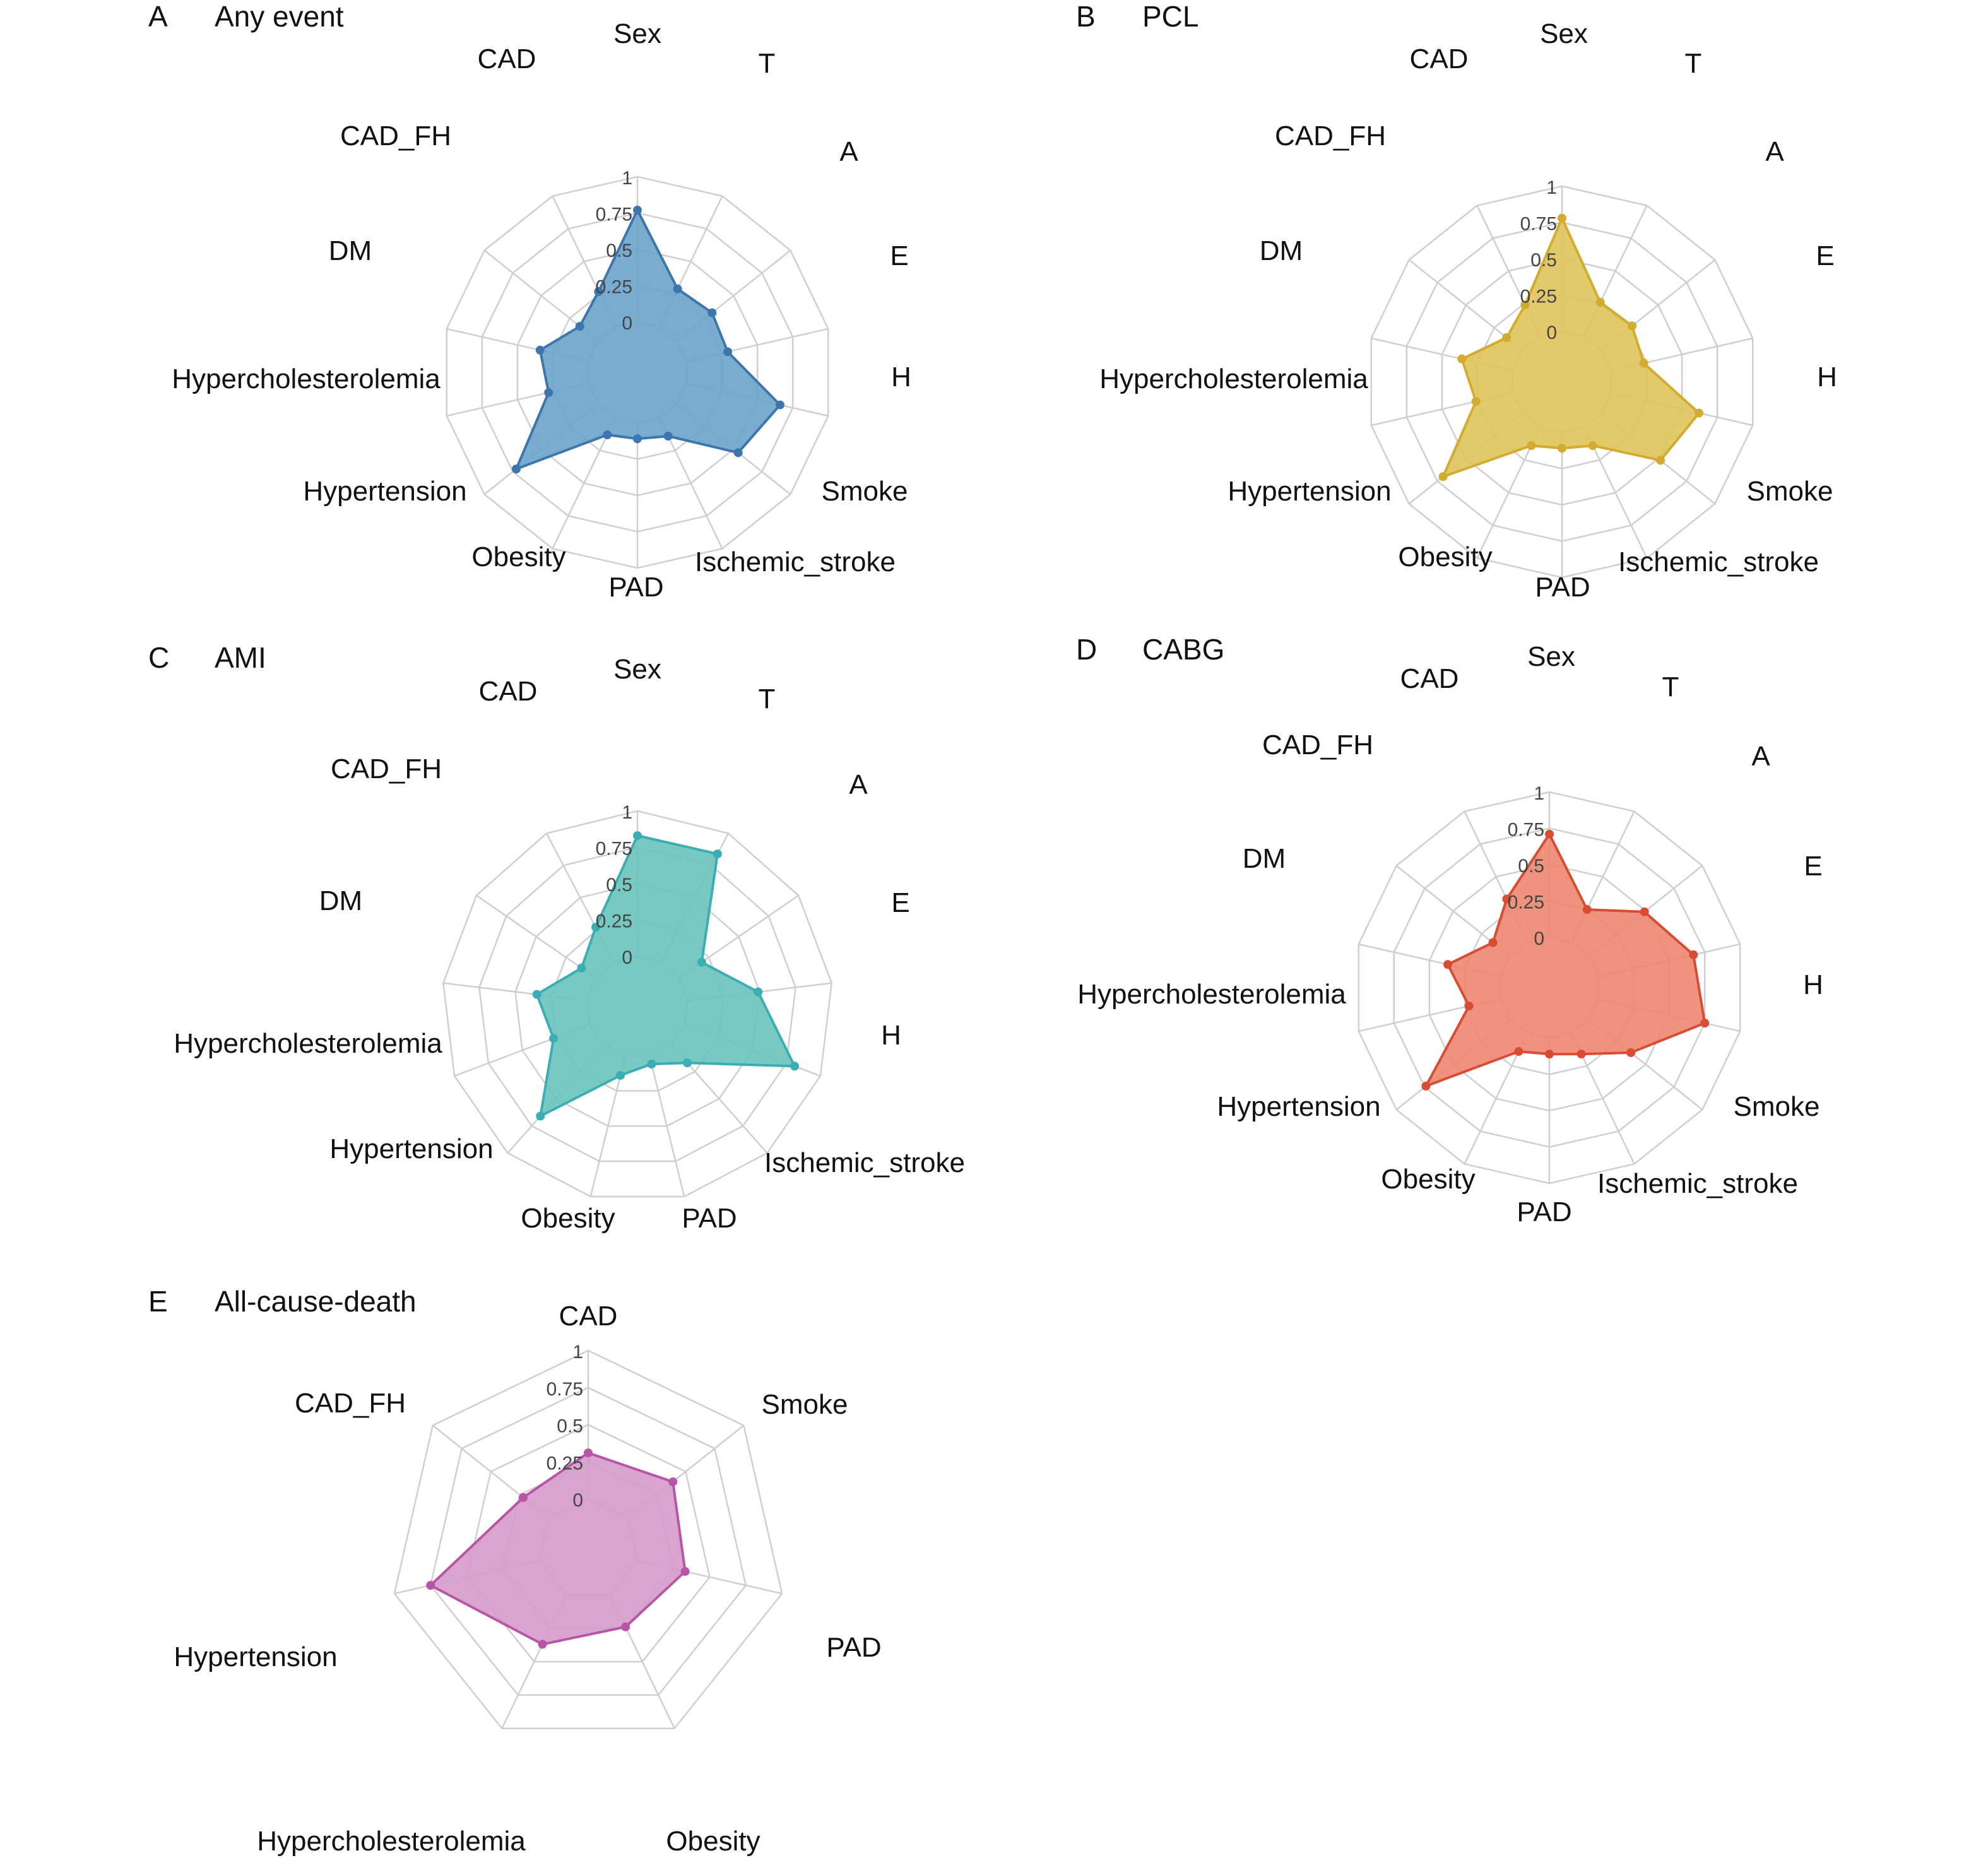 Image resolution: width=1988 pixels, height=1863 pixels. Describe the element at coordinates (1551, 656) in the screenshot. I see `axis-label-sex: Sex` at that location.